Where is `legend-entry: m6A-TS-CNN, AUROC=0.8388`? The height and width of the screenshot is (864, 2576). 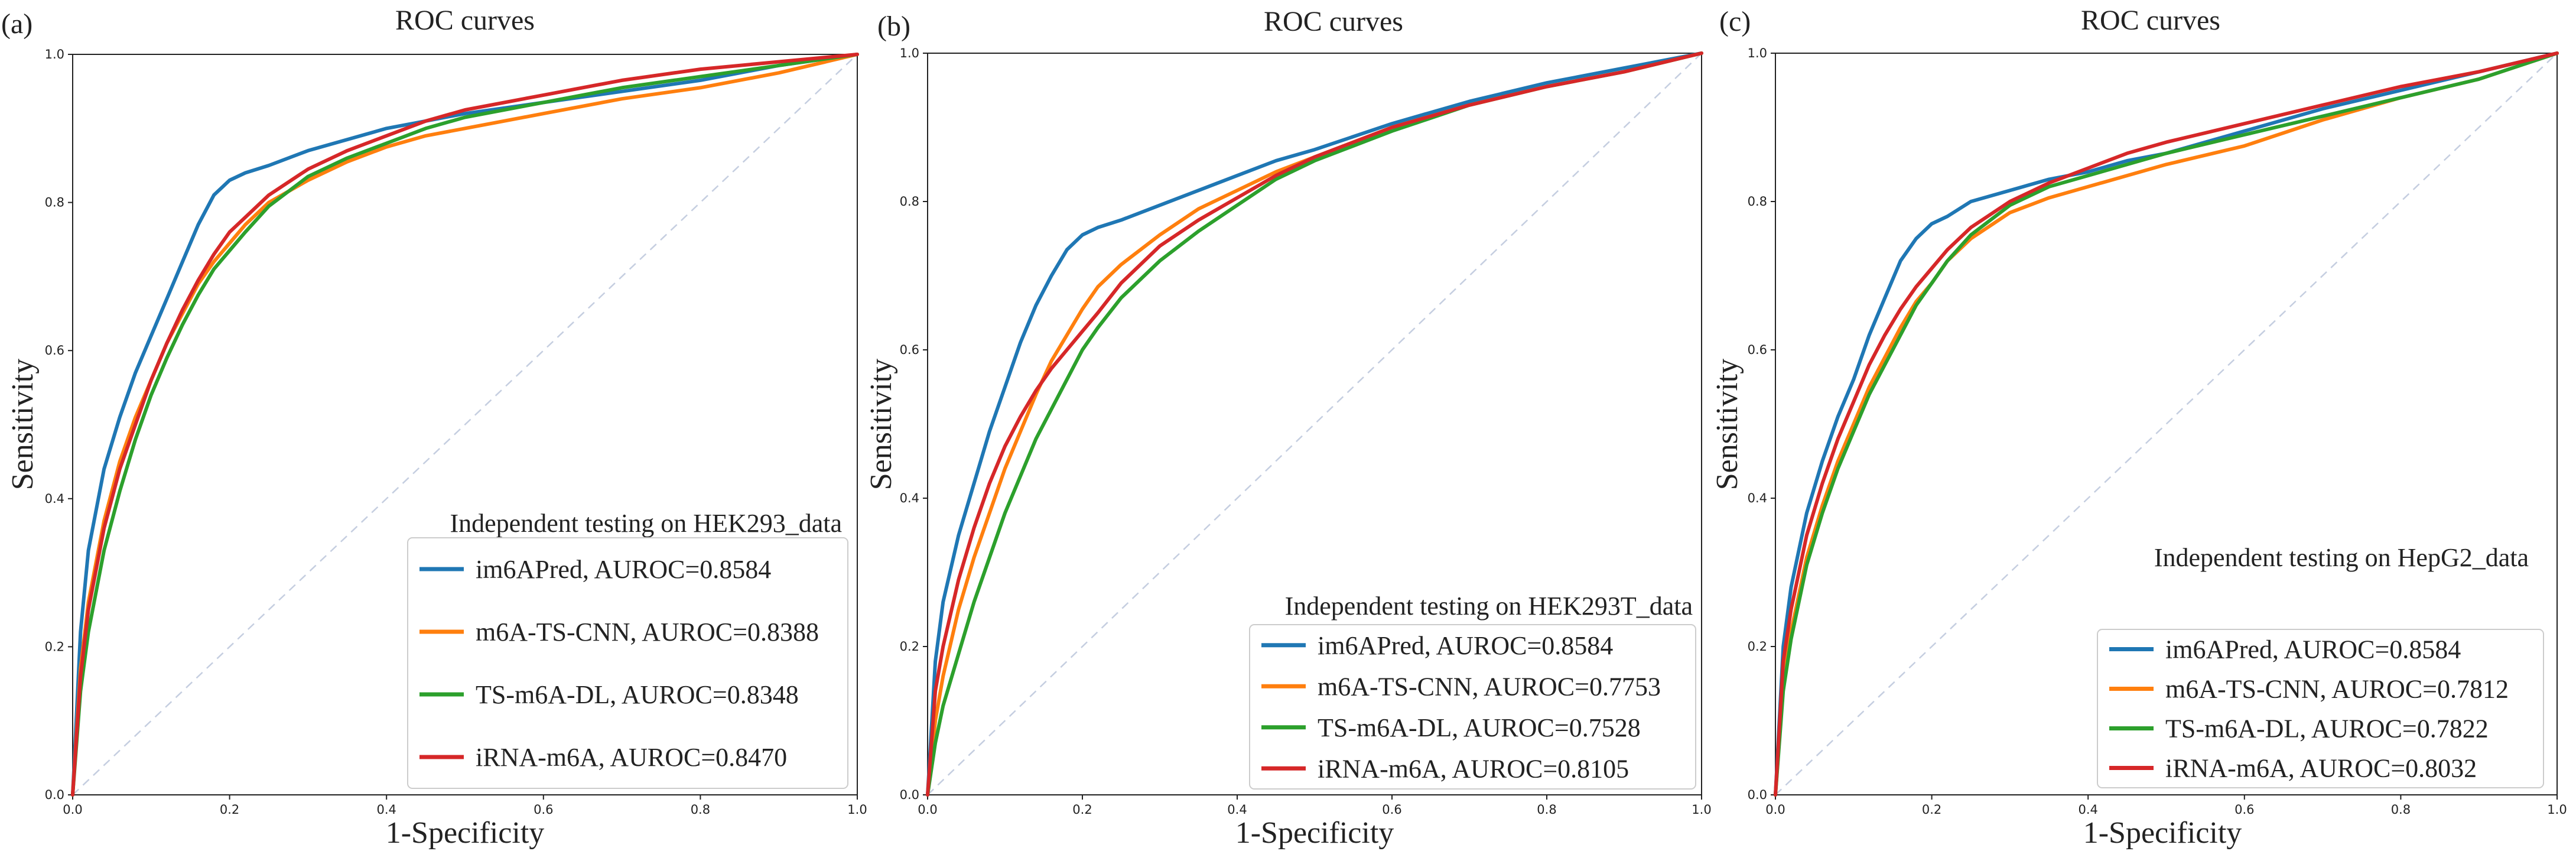
legend-entry: m6A-TS-CNN, AUROC=0.8388 is located at coordinates (647, 632).